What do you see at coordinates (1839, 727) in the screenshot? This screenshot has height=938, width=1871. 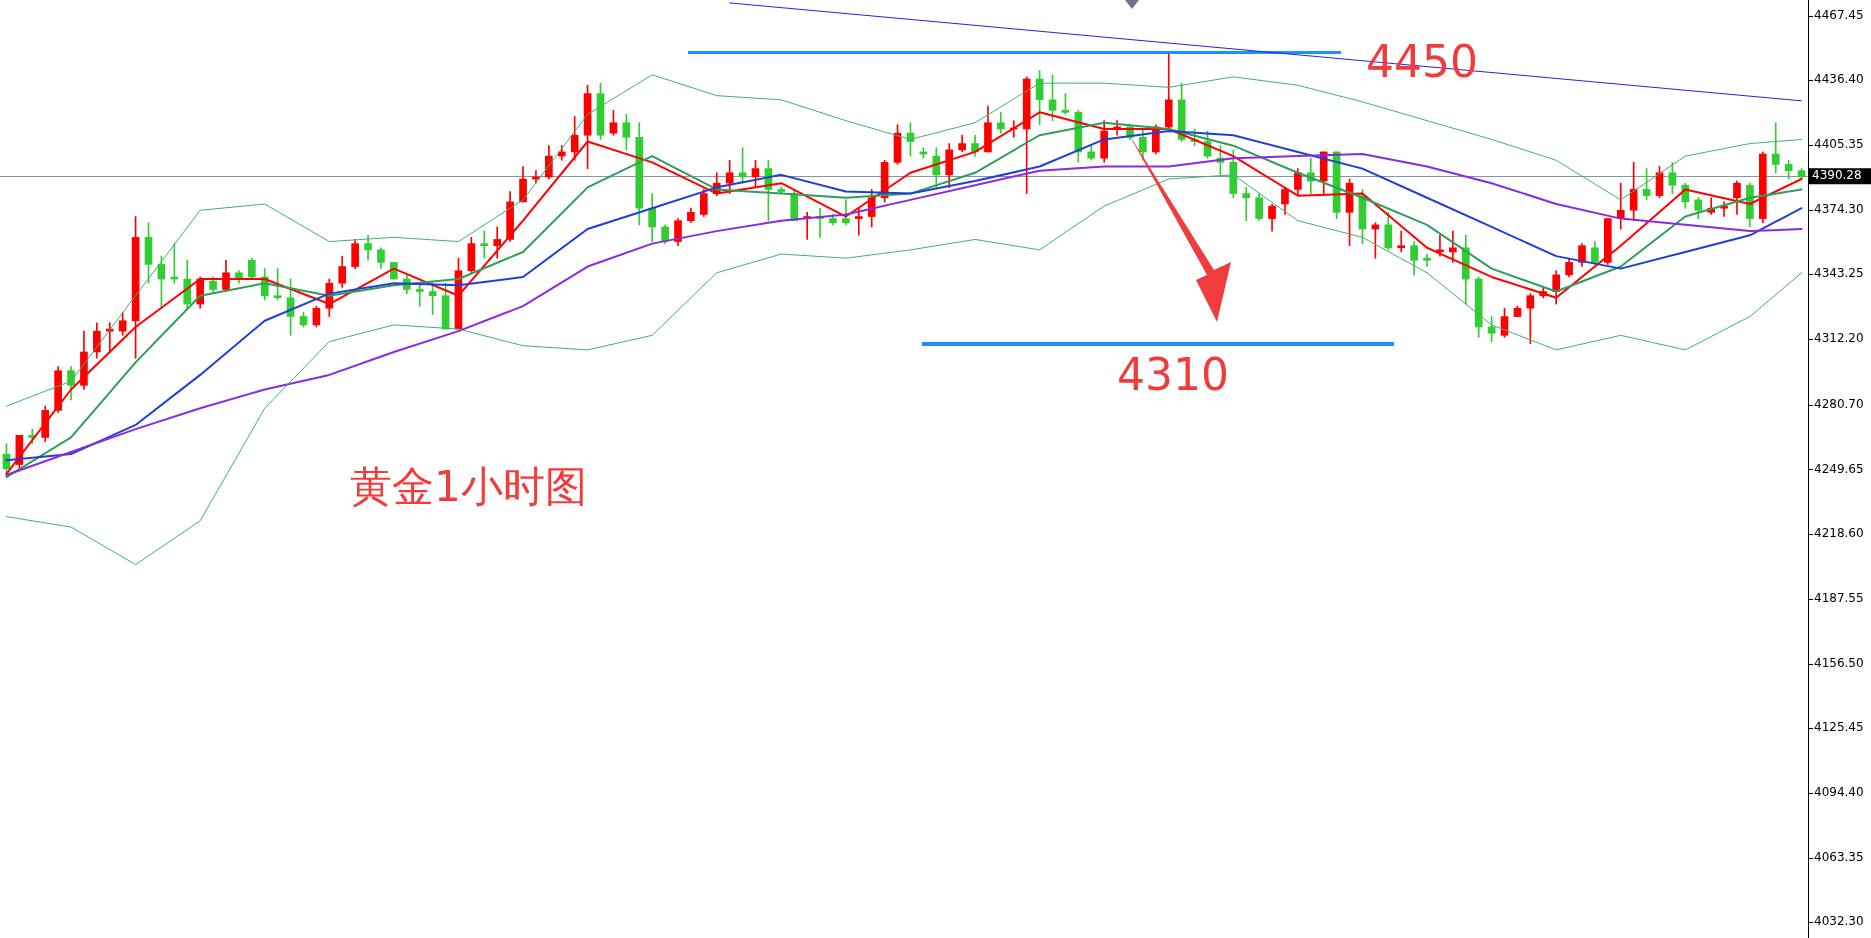 I see `y-tick-label: 4125.45` at bounding box center [1839, 727].